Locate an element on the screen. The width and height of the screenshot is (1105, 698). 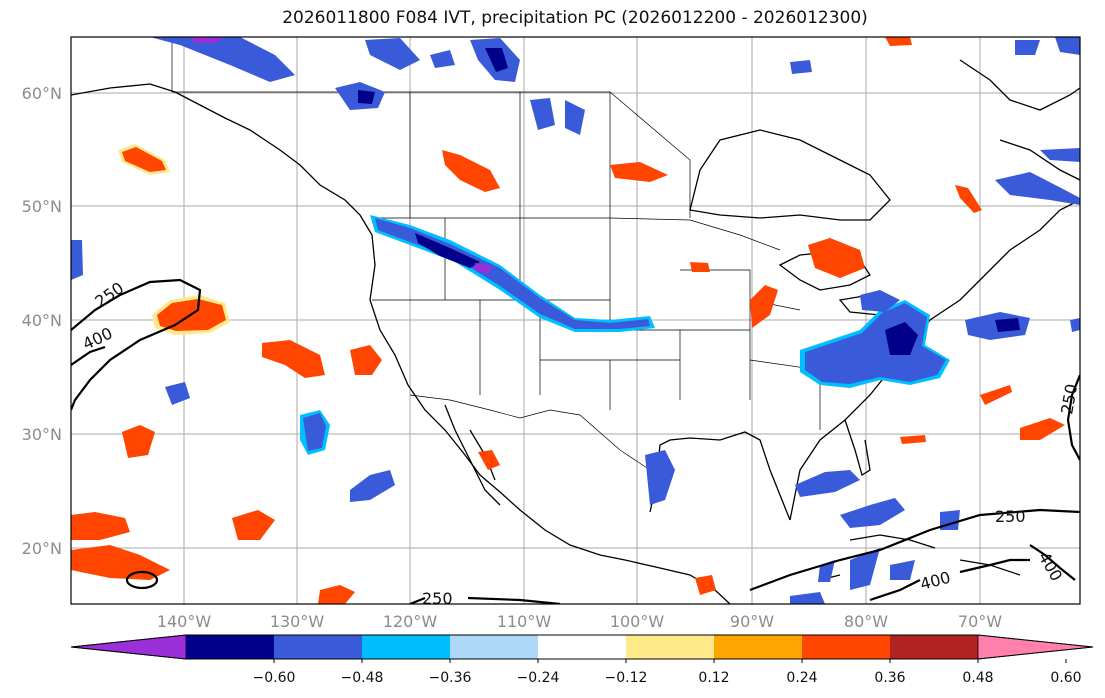
longitude-label: 110°W is located at coordinates (524, 621).